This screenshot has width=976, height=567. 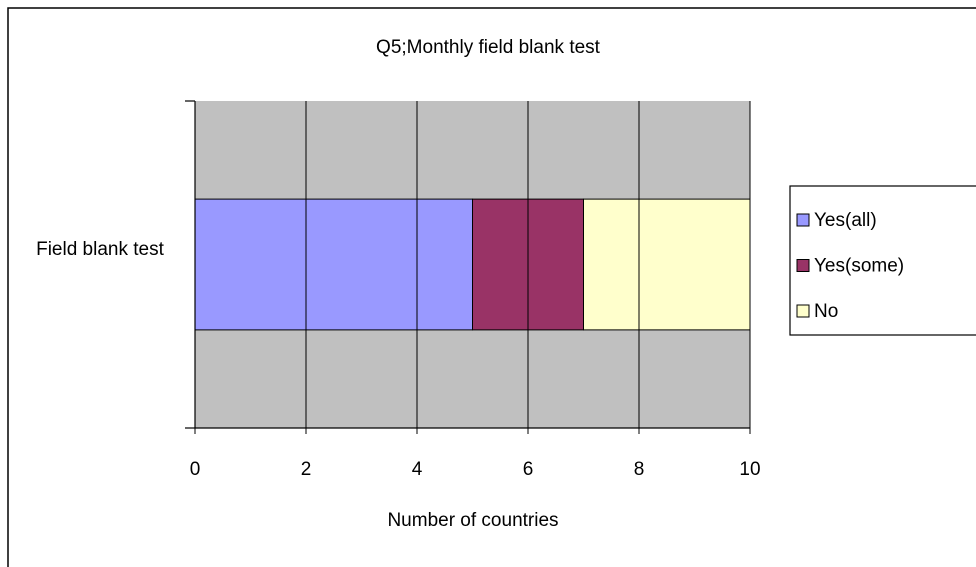 I want to click on x-tick-label: 2, so click(x=306, y=469).